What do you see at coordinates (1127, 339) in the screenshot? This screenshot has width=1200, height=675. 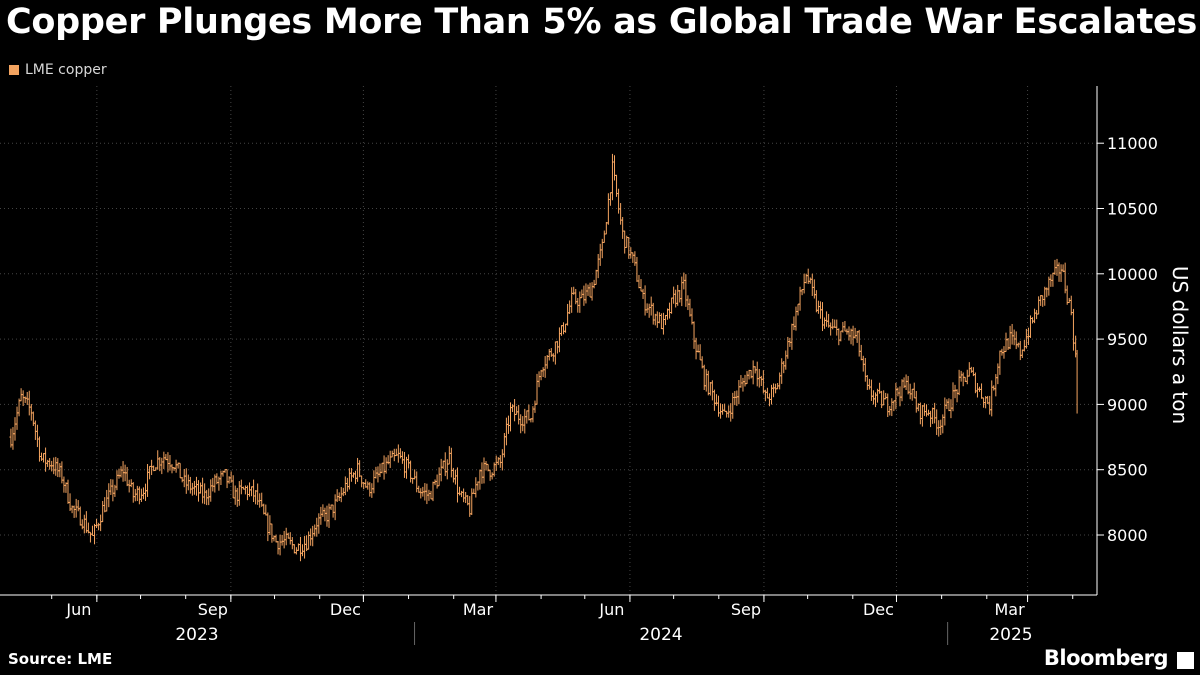 I see `y-tick-label: 9500` at bounding box center [1127, 339].